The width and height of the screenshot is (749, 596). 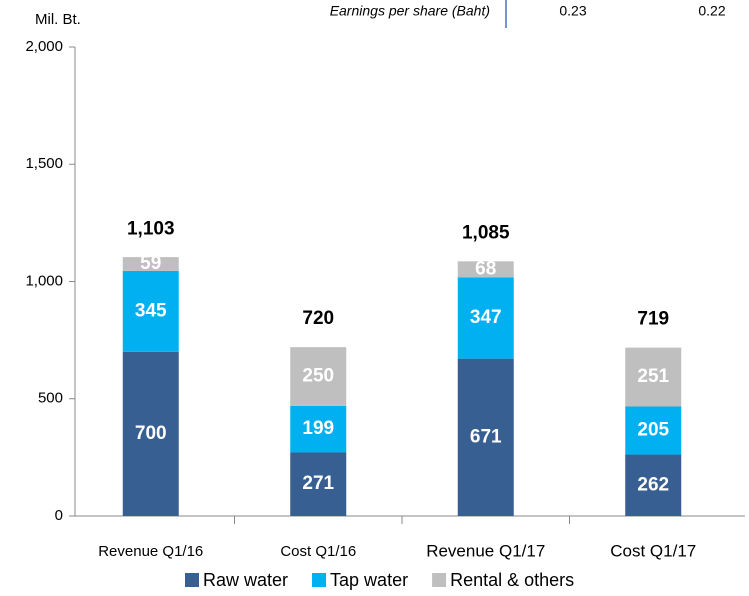 I want to click on y-tick-label: 1,000, so click(x=44, y=280).